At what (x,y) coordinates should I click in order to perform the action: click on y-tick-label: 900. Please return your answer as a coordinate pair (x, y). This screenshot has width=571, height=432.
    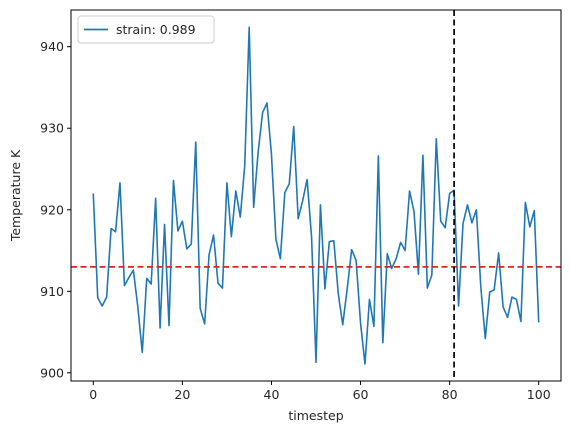
    Looking at the image, I should click on (52, 372).